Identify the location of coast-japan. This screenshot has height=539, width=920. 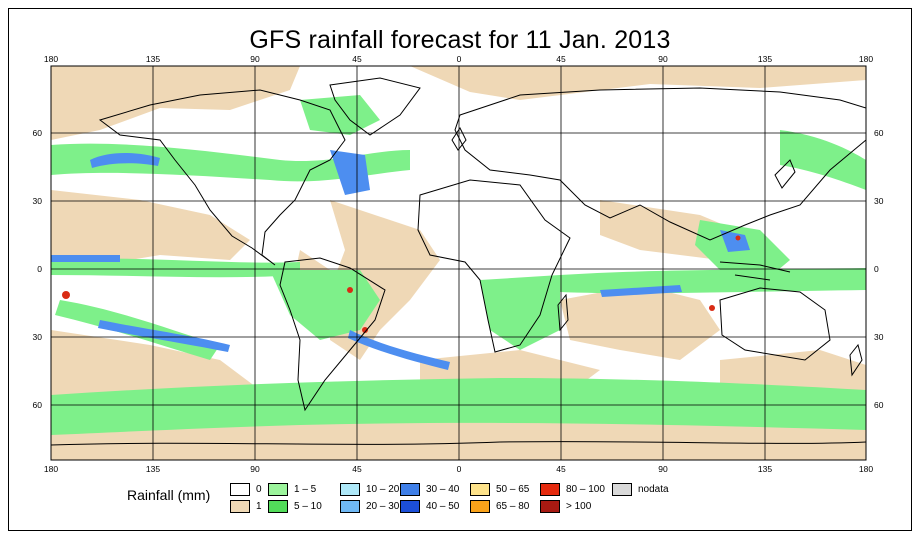
(785, 174).